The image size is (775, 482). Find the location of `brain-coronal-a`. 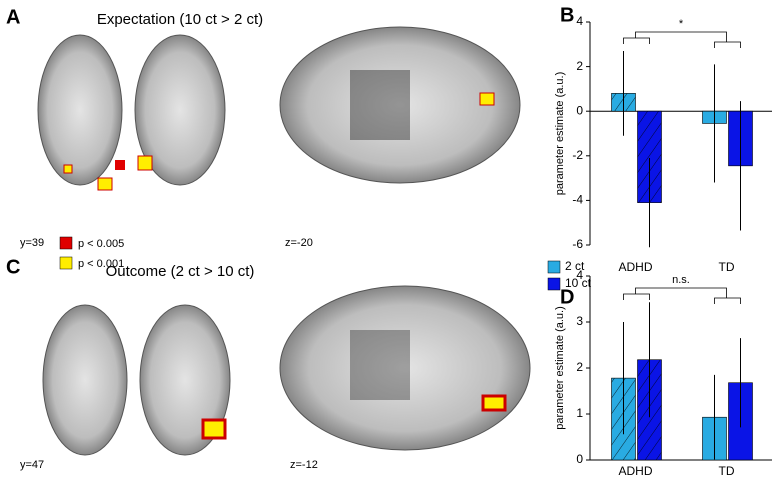

brain-coronal-a is located at coordinates (131, 112).